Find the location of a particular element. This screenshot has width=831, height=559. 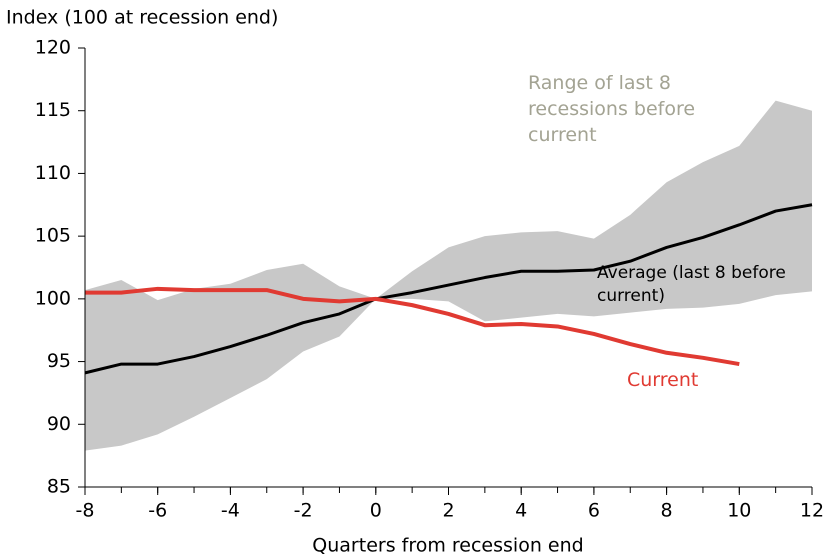

x-tick-label: 0 is located at coordinates (376, 511).